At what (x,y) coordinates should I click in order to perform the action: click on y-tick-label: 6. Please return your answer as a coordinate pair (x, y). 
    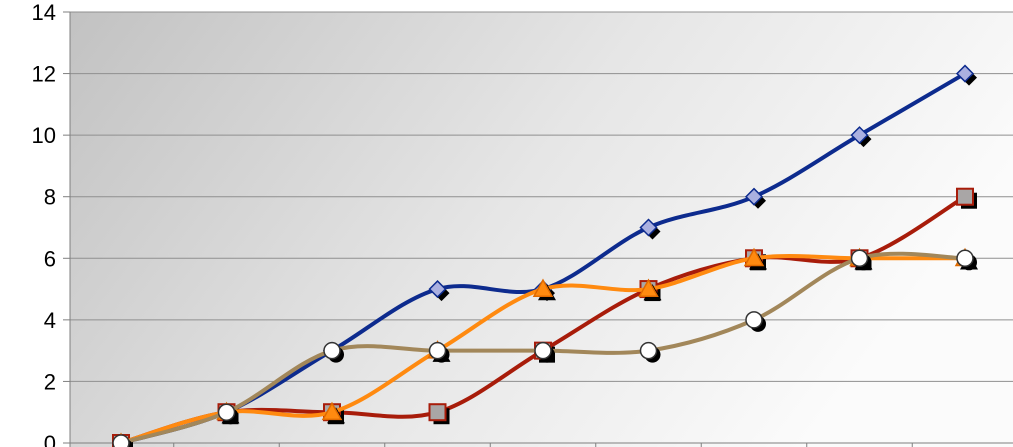
    Looking at the image, I should click on (50, 258).